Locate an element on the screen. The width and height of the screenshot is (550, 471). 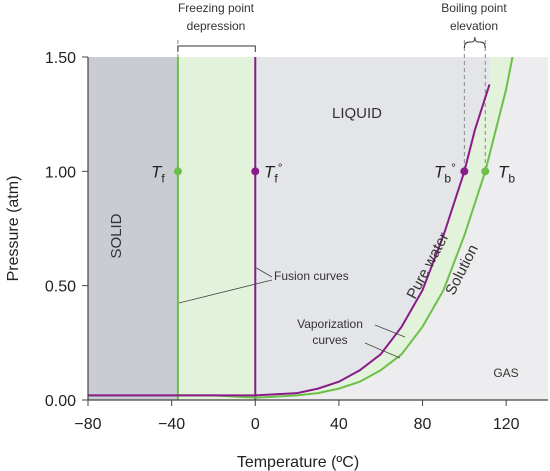
x-axis-title: Temperature (ºC) is located at coordinates (298, 462).